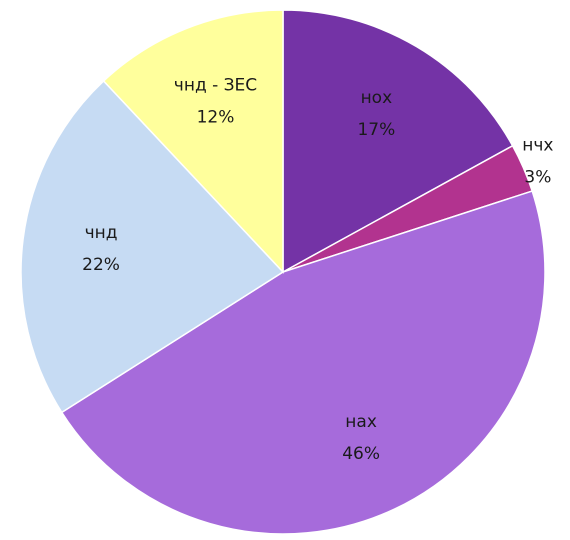 Image resolution: width=570 pixels, height=540 pixels. What do you see at coordinates (537, 178) in the screenshot?
I see `slice-value-label: 3%` at bounding box center [537, 178].